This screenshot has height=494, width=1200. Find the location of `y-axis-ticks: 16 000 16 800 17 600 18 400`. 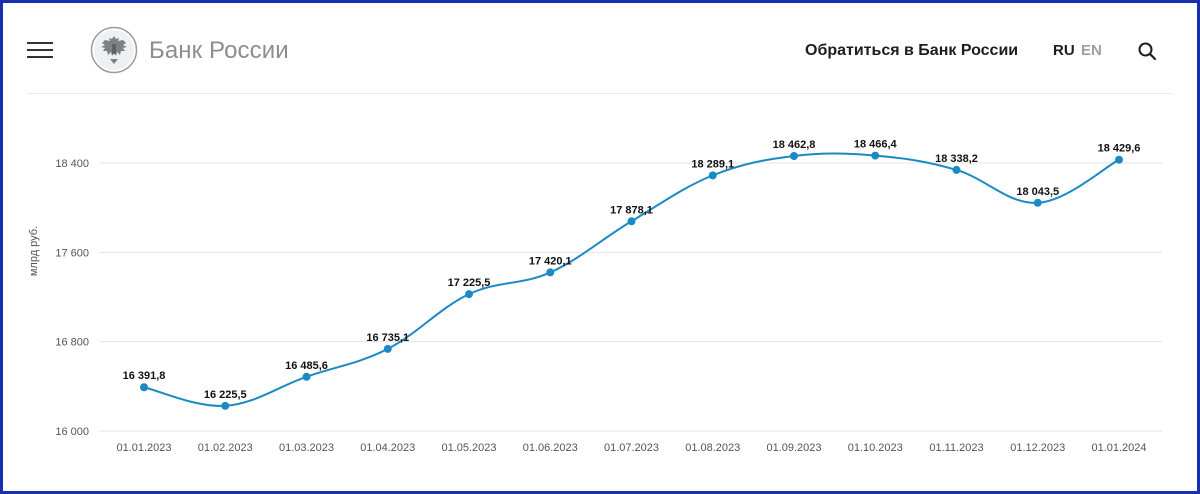

y-axis-ticks: 16 000 16 800 17 600 18 400 is located at coordinates (72, 298).